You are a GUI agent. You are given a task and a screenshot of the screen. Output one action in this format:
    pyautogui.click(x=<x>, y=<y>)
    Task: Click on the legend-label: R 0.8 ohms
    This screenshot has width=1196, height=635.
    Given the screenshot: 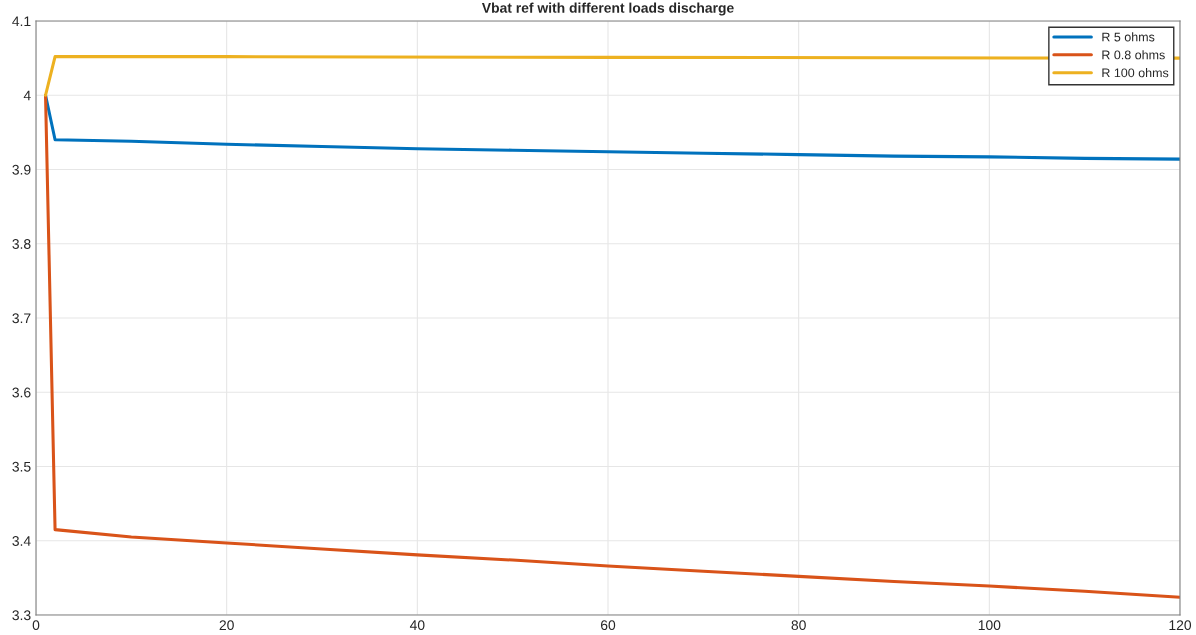 What is the action you would take?
    pyautogui.click(x=1133, y=55)
    